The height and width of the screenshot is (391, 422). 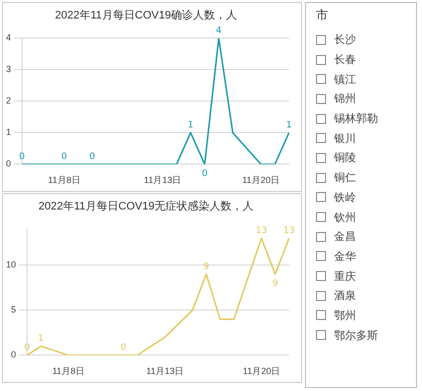 What do you see at coordinates (9, 69) in the screenshot?
I see `y-tick-label: 3` at bounding box center [9, 69].